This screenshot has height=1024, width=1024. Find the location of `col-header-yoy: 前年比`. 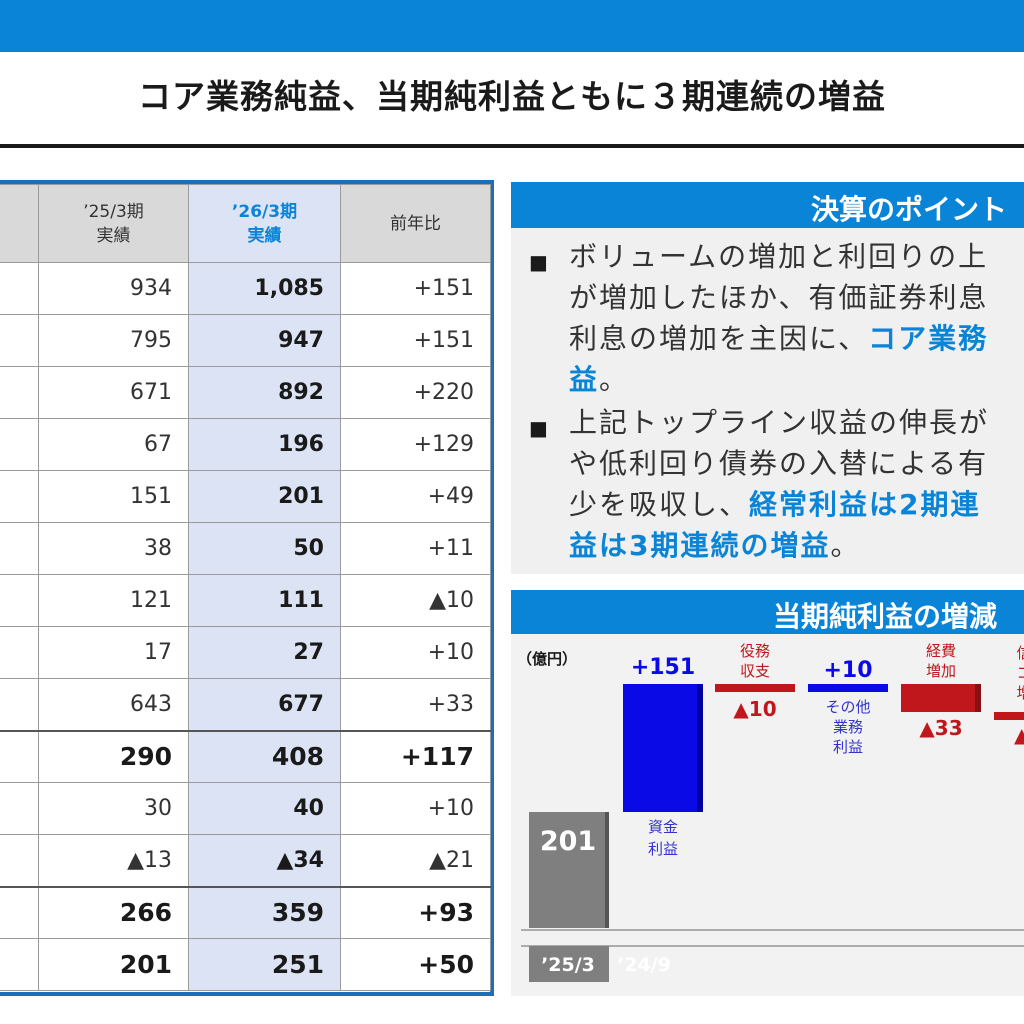

col-header-yoy: 前年比 is located at coordinates (415, 223).